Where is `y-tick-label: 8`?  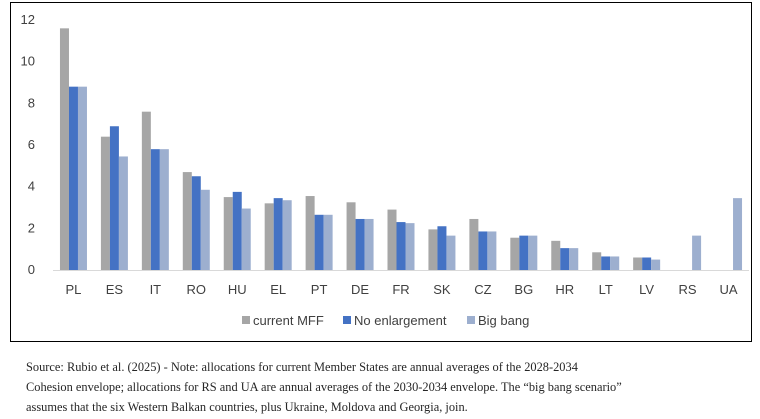
y-tick-label: 8 is located at coordinates (31, 102).